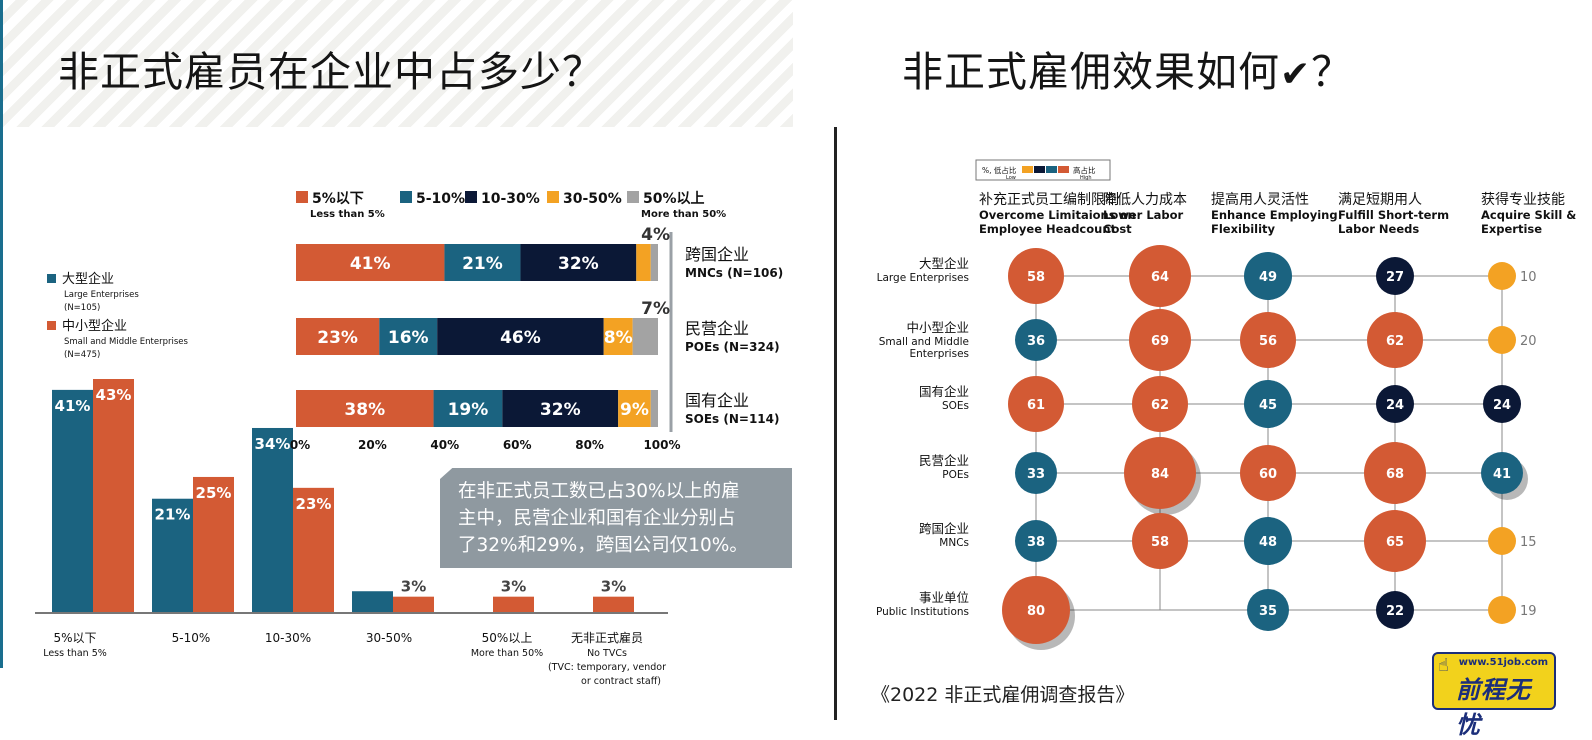 The width and height of the screenshot is (1592, 740). What do you see at coordinates (1493, 707) in the screenshot?
I see `logo-name: 前程无忧` at bounding box center [1493, 707].